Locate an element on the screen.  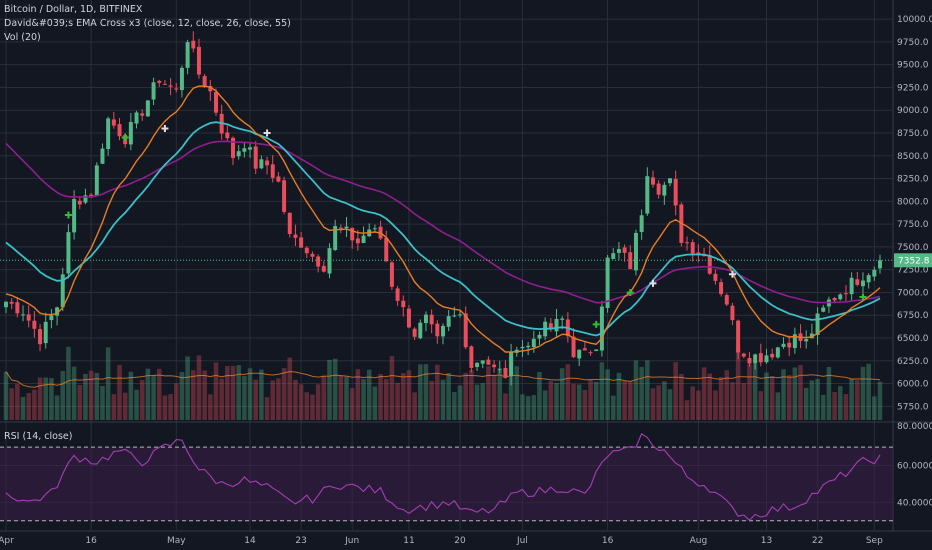
time-tick-label: 14 is located at coordinates (250, 541).